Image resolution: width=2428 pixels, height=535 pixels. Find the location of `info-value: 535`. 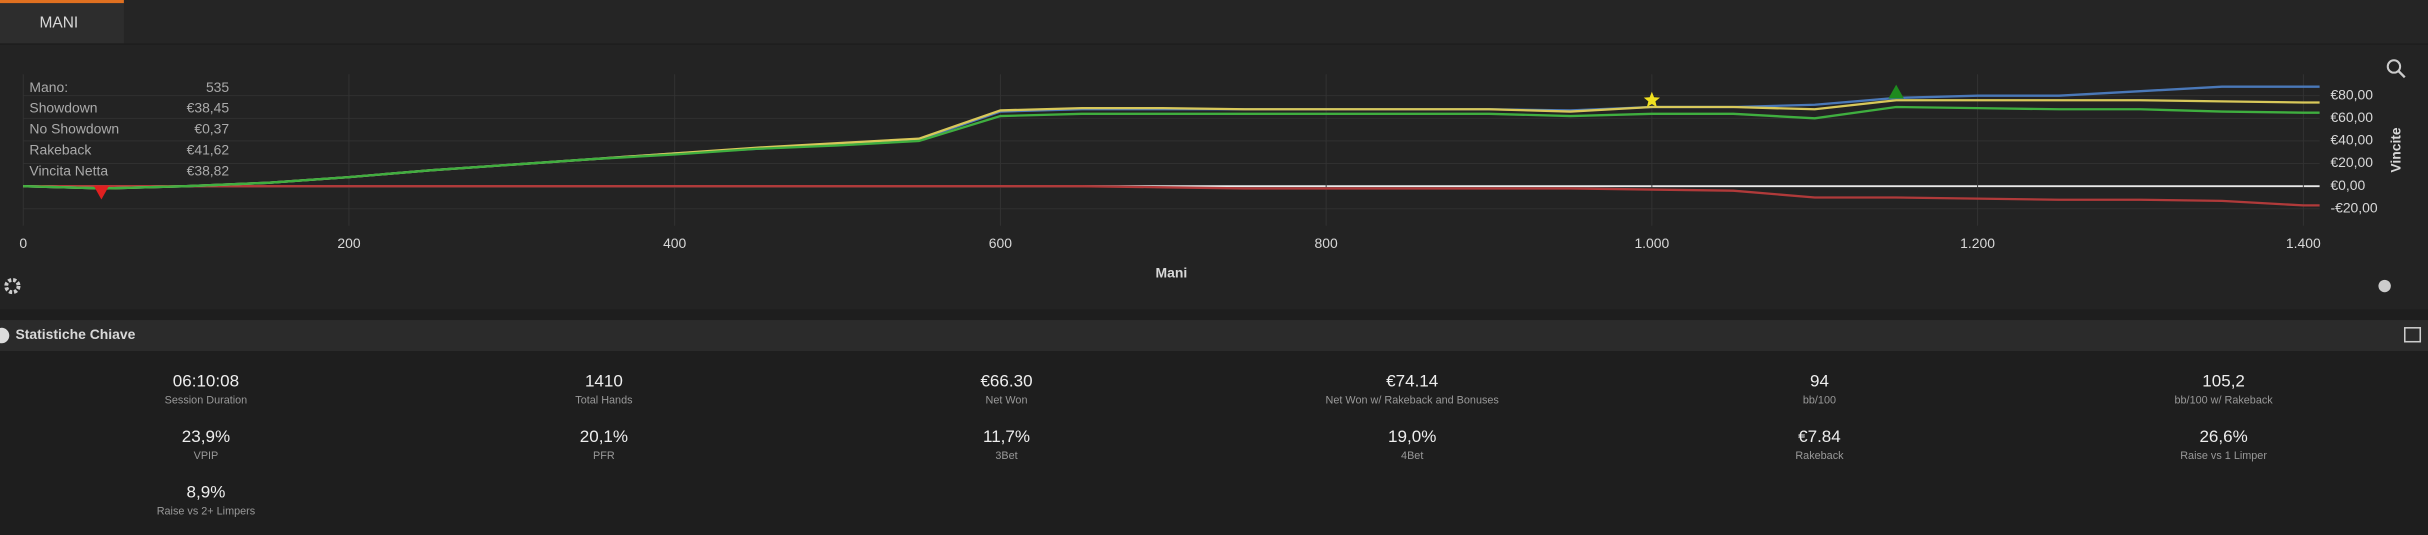

info-value: 535 is located at coordinates (217, 87).